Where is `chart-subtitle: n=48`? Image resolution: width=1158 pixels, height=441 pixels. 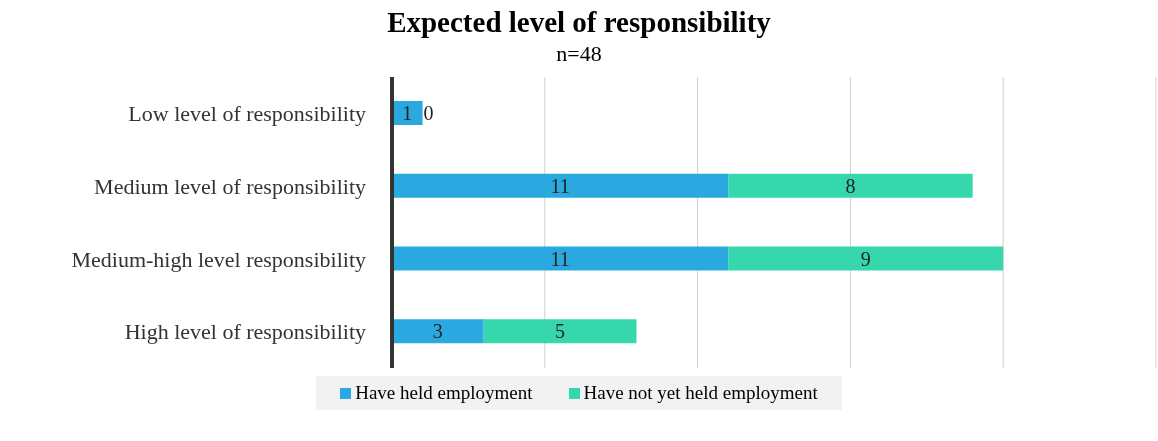 chart-subtitle: n=48 is located at coordinates (579, 54).